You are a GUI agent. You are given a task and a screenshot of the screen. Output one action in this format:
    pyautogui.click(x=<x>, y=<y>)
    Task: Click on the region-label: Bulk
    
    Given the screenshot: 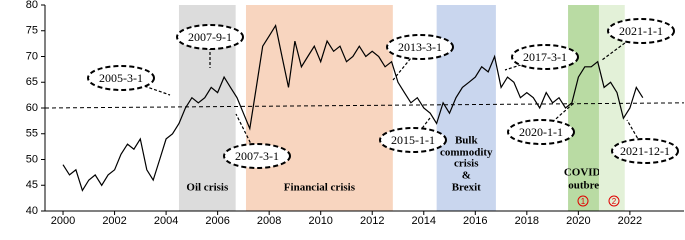 What is the action you would take?
    pyautogui.click(x=467, y=141)
    